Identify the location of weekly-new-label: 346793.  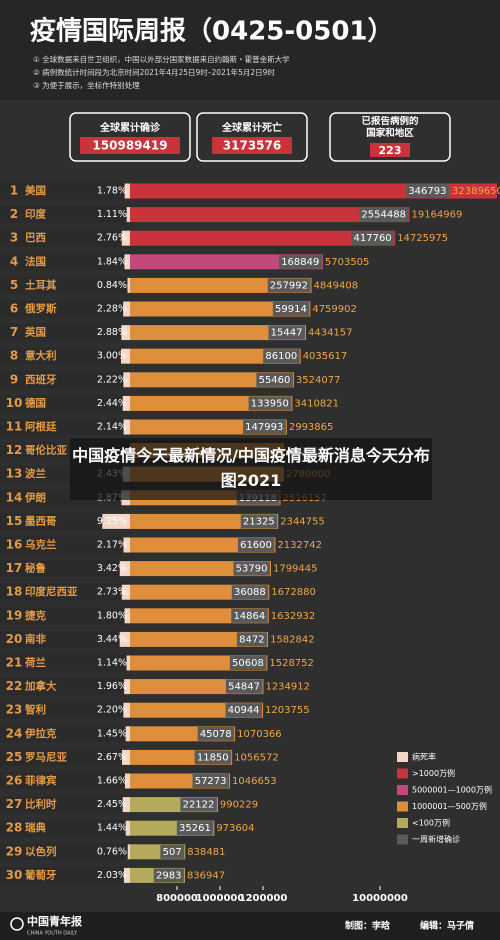
(427, 191).